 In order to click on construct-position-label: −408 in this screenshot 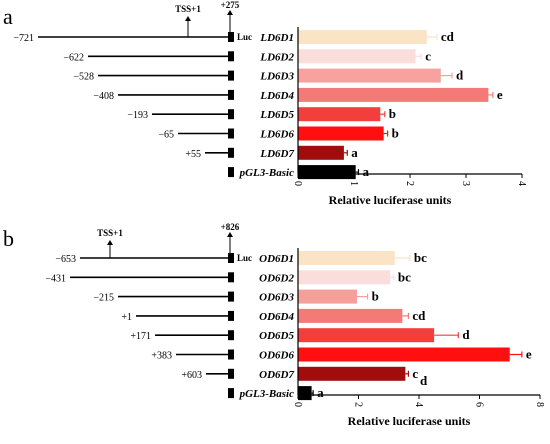, I will do `click(103, 96)`.